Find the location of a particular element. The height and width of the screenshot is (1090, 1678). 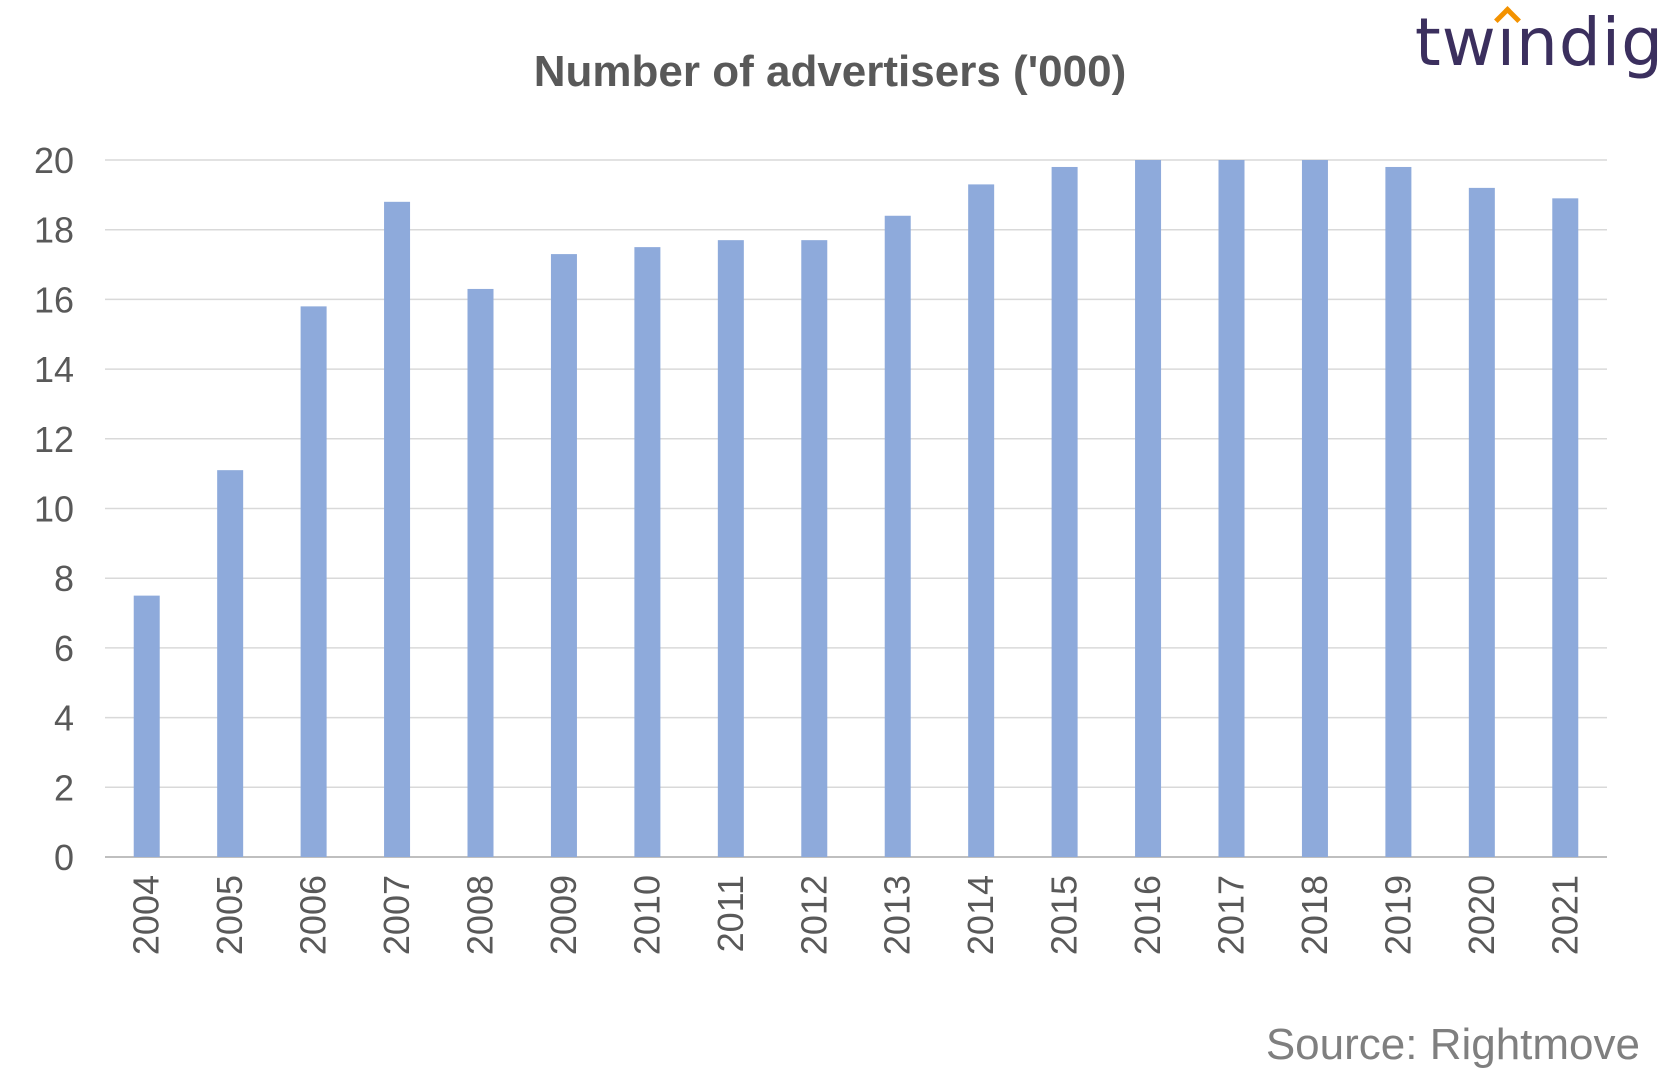

x-tick-label-2020: 2020 is located at coordinates (1481, 915).